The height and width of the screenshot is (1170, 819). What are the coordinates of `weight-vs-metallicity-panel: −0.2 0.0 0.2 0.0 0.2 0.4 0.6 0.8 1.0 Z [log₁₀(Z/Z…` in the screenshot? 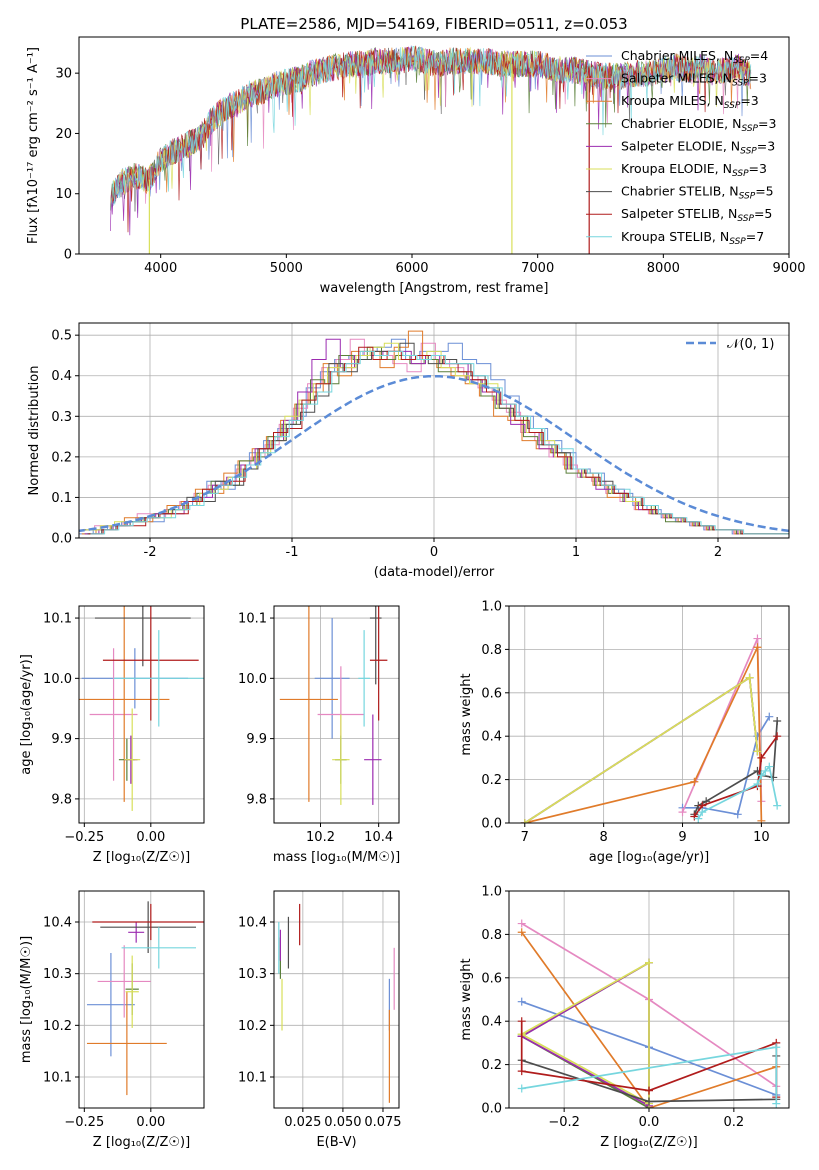 It's located at (624, 1017).